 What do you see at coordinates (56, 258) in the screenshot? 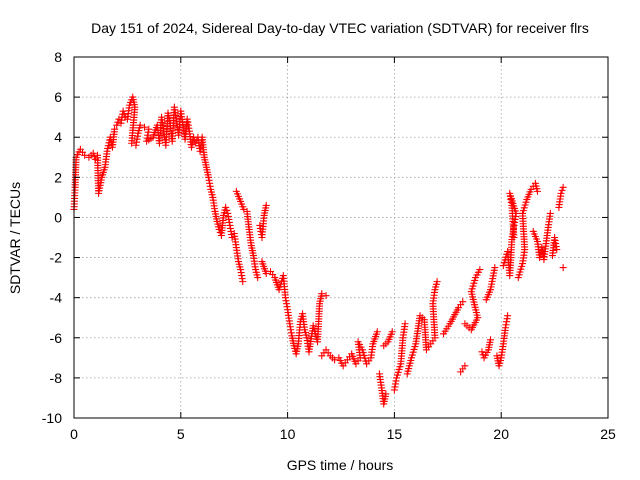
I see `y-tick-label: -2` at bounding box center [56, 258].